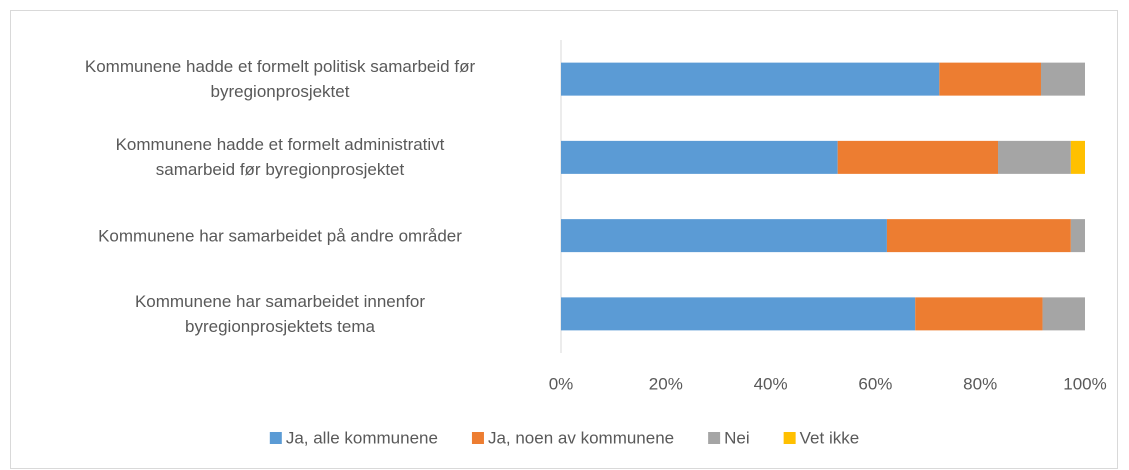 The image size is (1129, 470). What do you see at coordinates (830, 437) in the screenshot?
I see `legend-label: Vet ikke` at bounding box center [830, 437].